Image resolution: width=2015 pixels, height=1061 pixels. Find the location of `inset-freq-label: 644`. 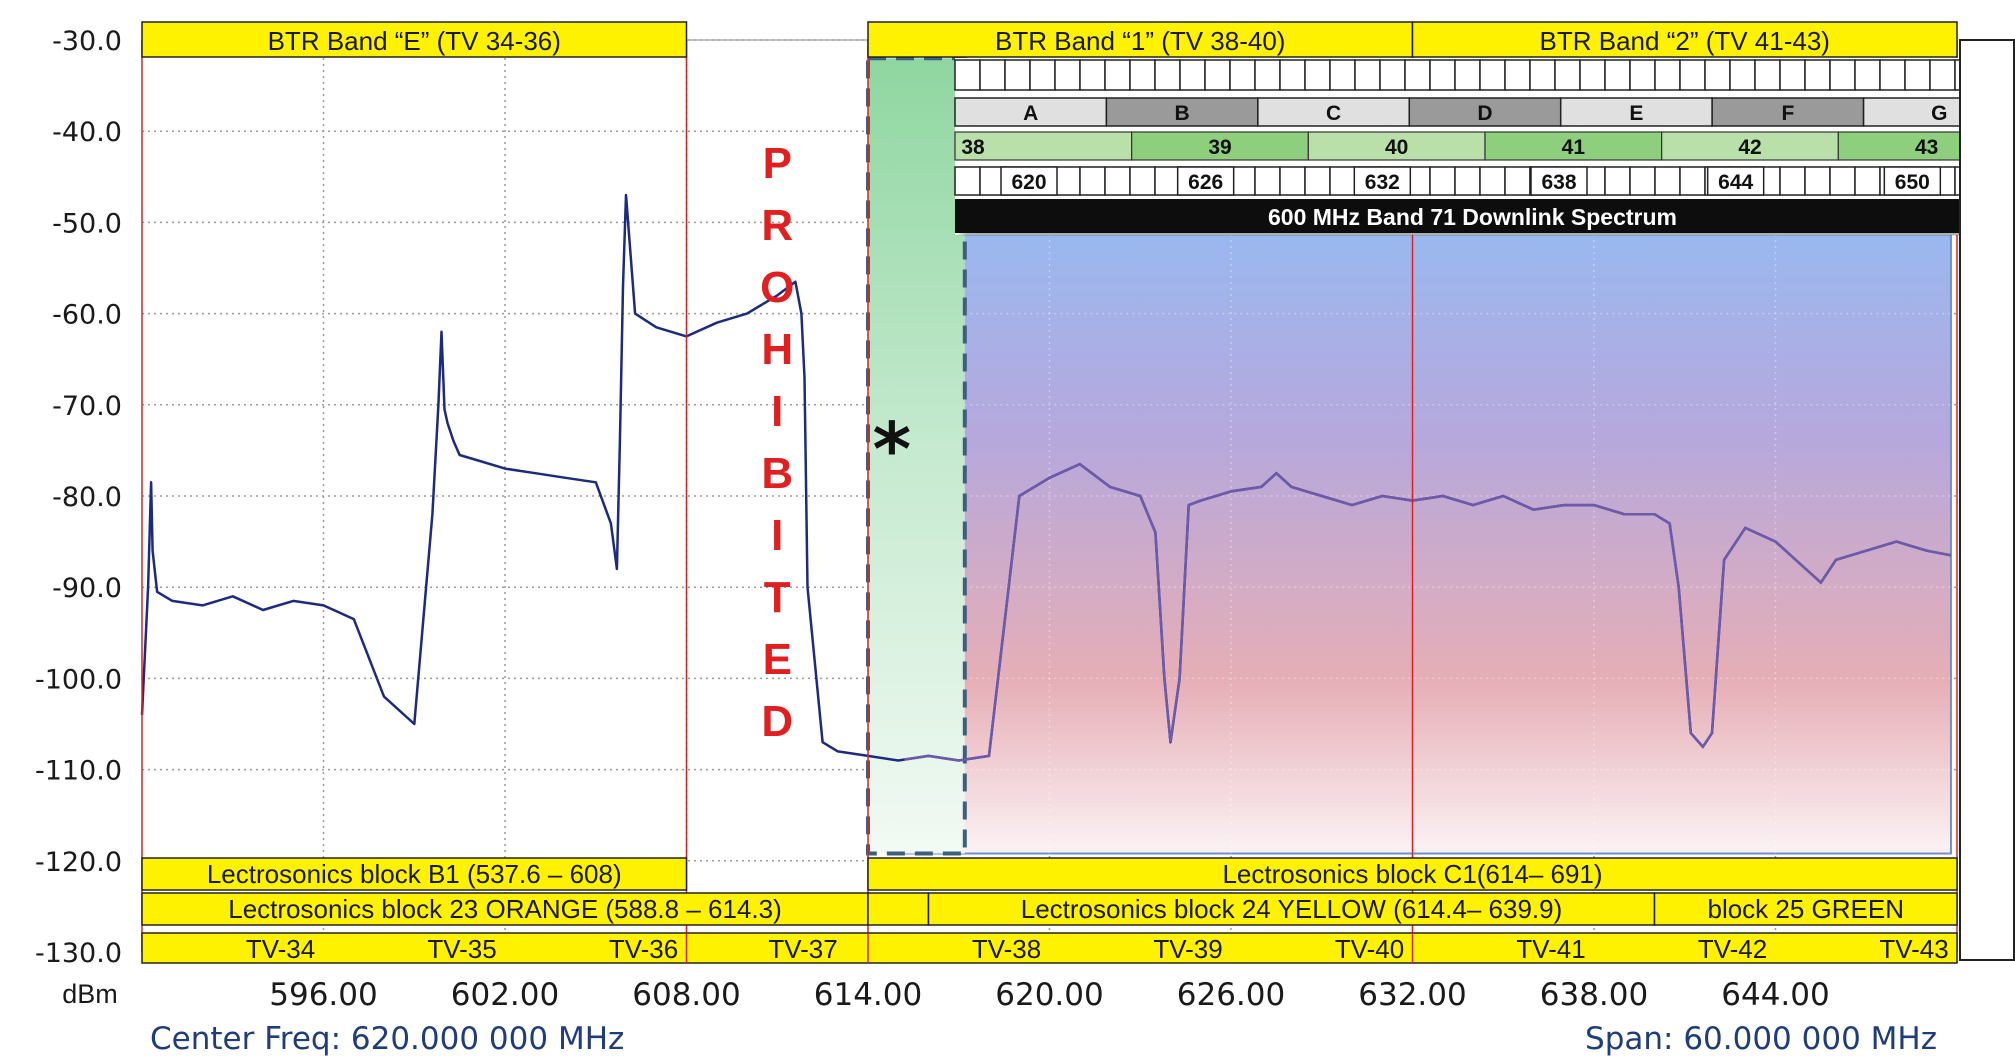

inset-freq-label: 644 is located at coordinates (1735, 182).